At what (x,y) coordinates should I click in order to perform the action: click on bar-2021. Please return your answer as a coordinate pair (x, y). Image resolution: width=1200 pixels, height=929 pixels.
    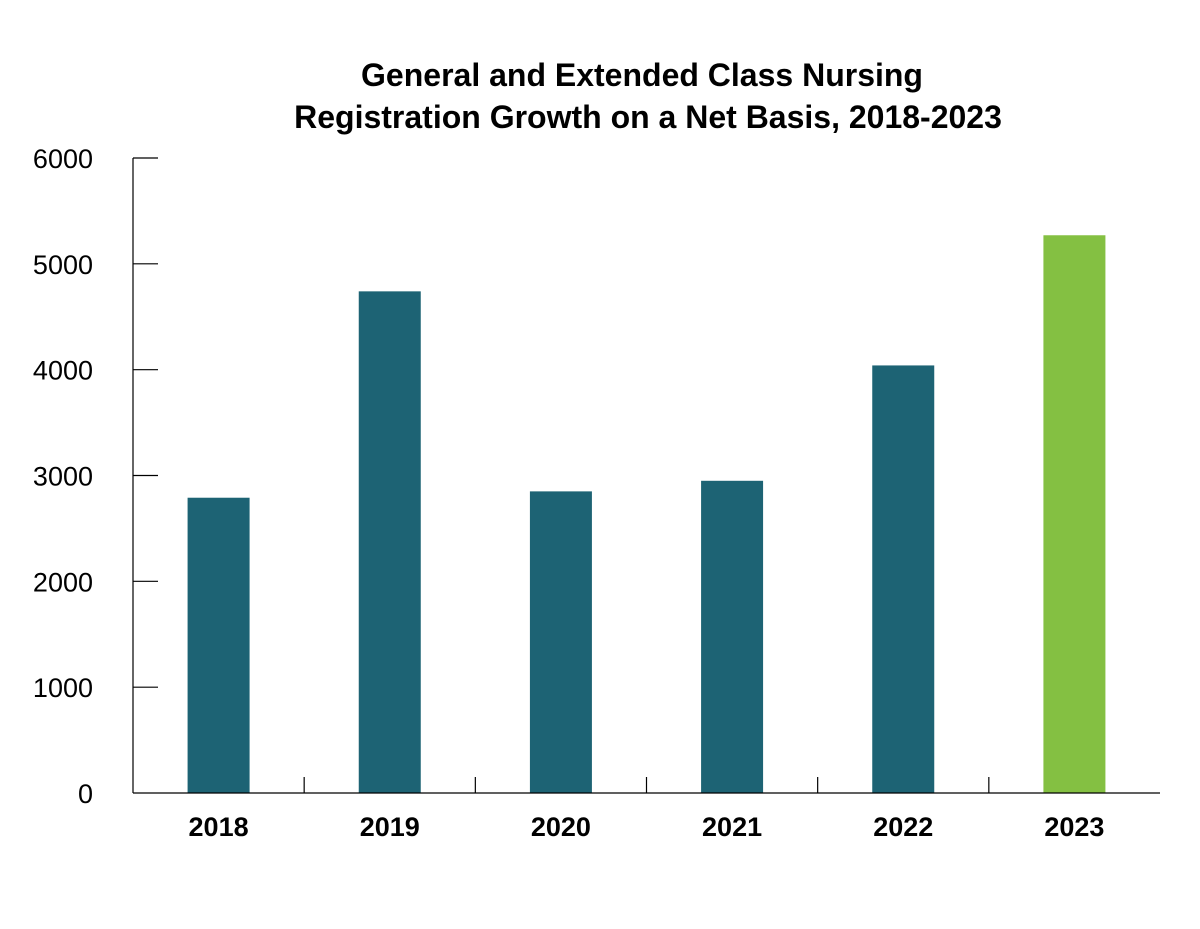
    Looking at the image, I should click on (732, 636).